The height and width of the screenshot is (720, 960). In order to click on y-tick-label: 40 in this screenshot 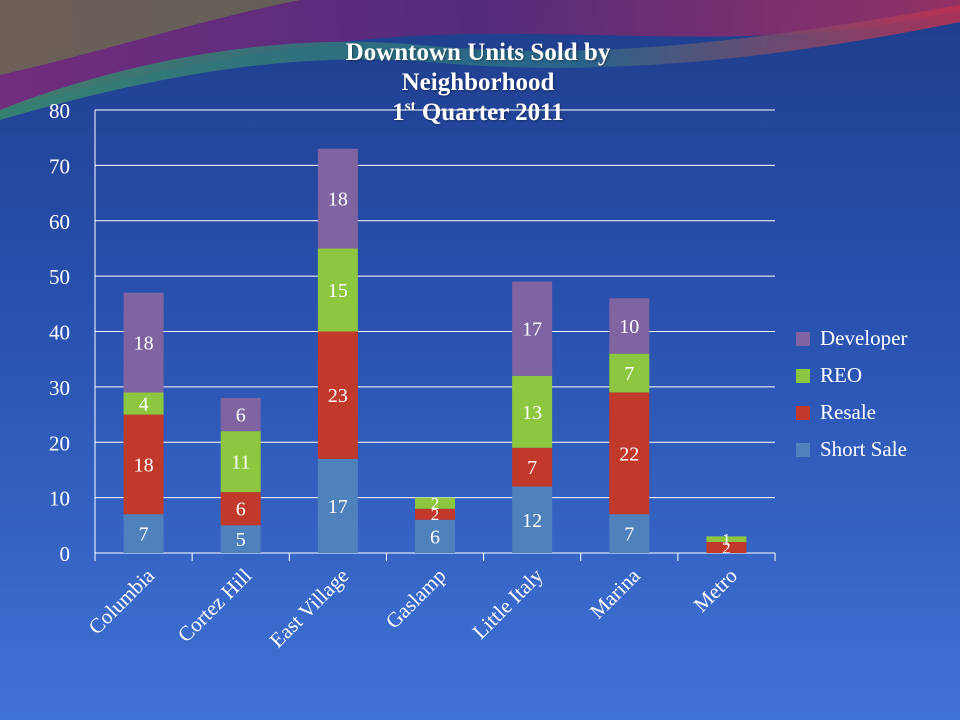, I will do `click(59, 333)`.